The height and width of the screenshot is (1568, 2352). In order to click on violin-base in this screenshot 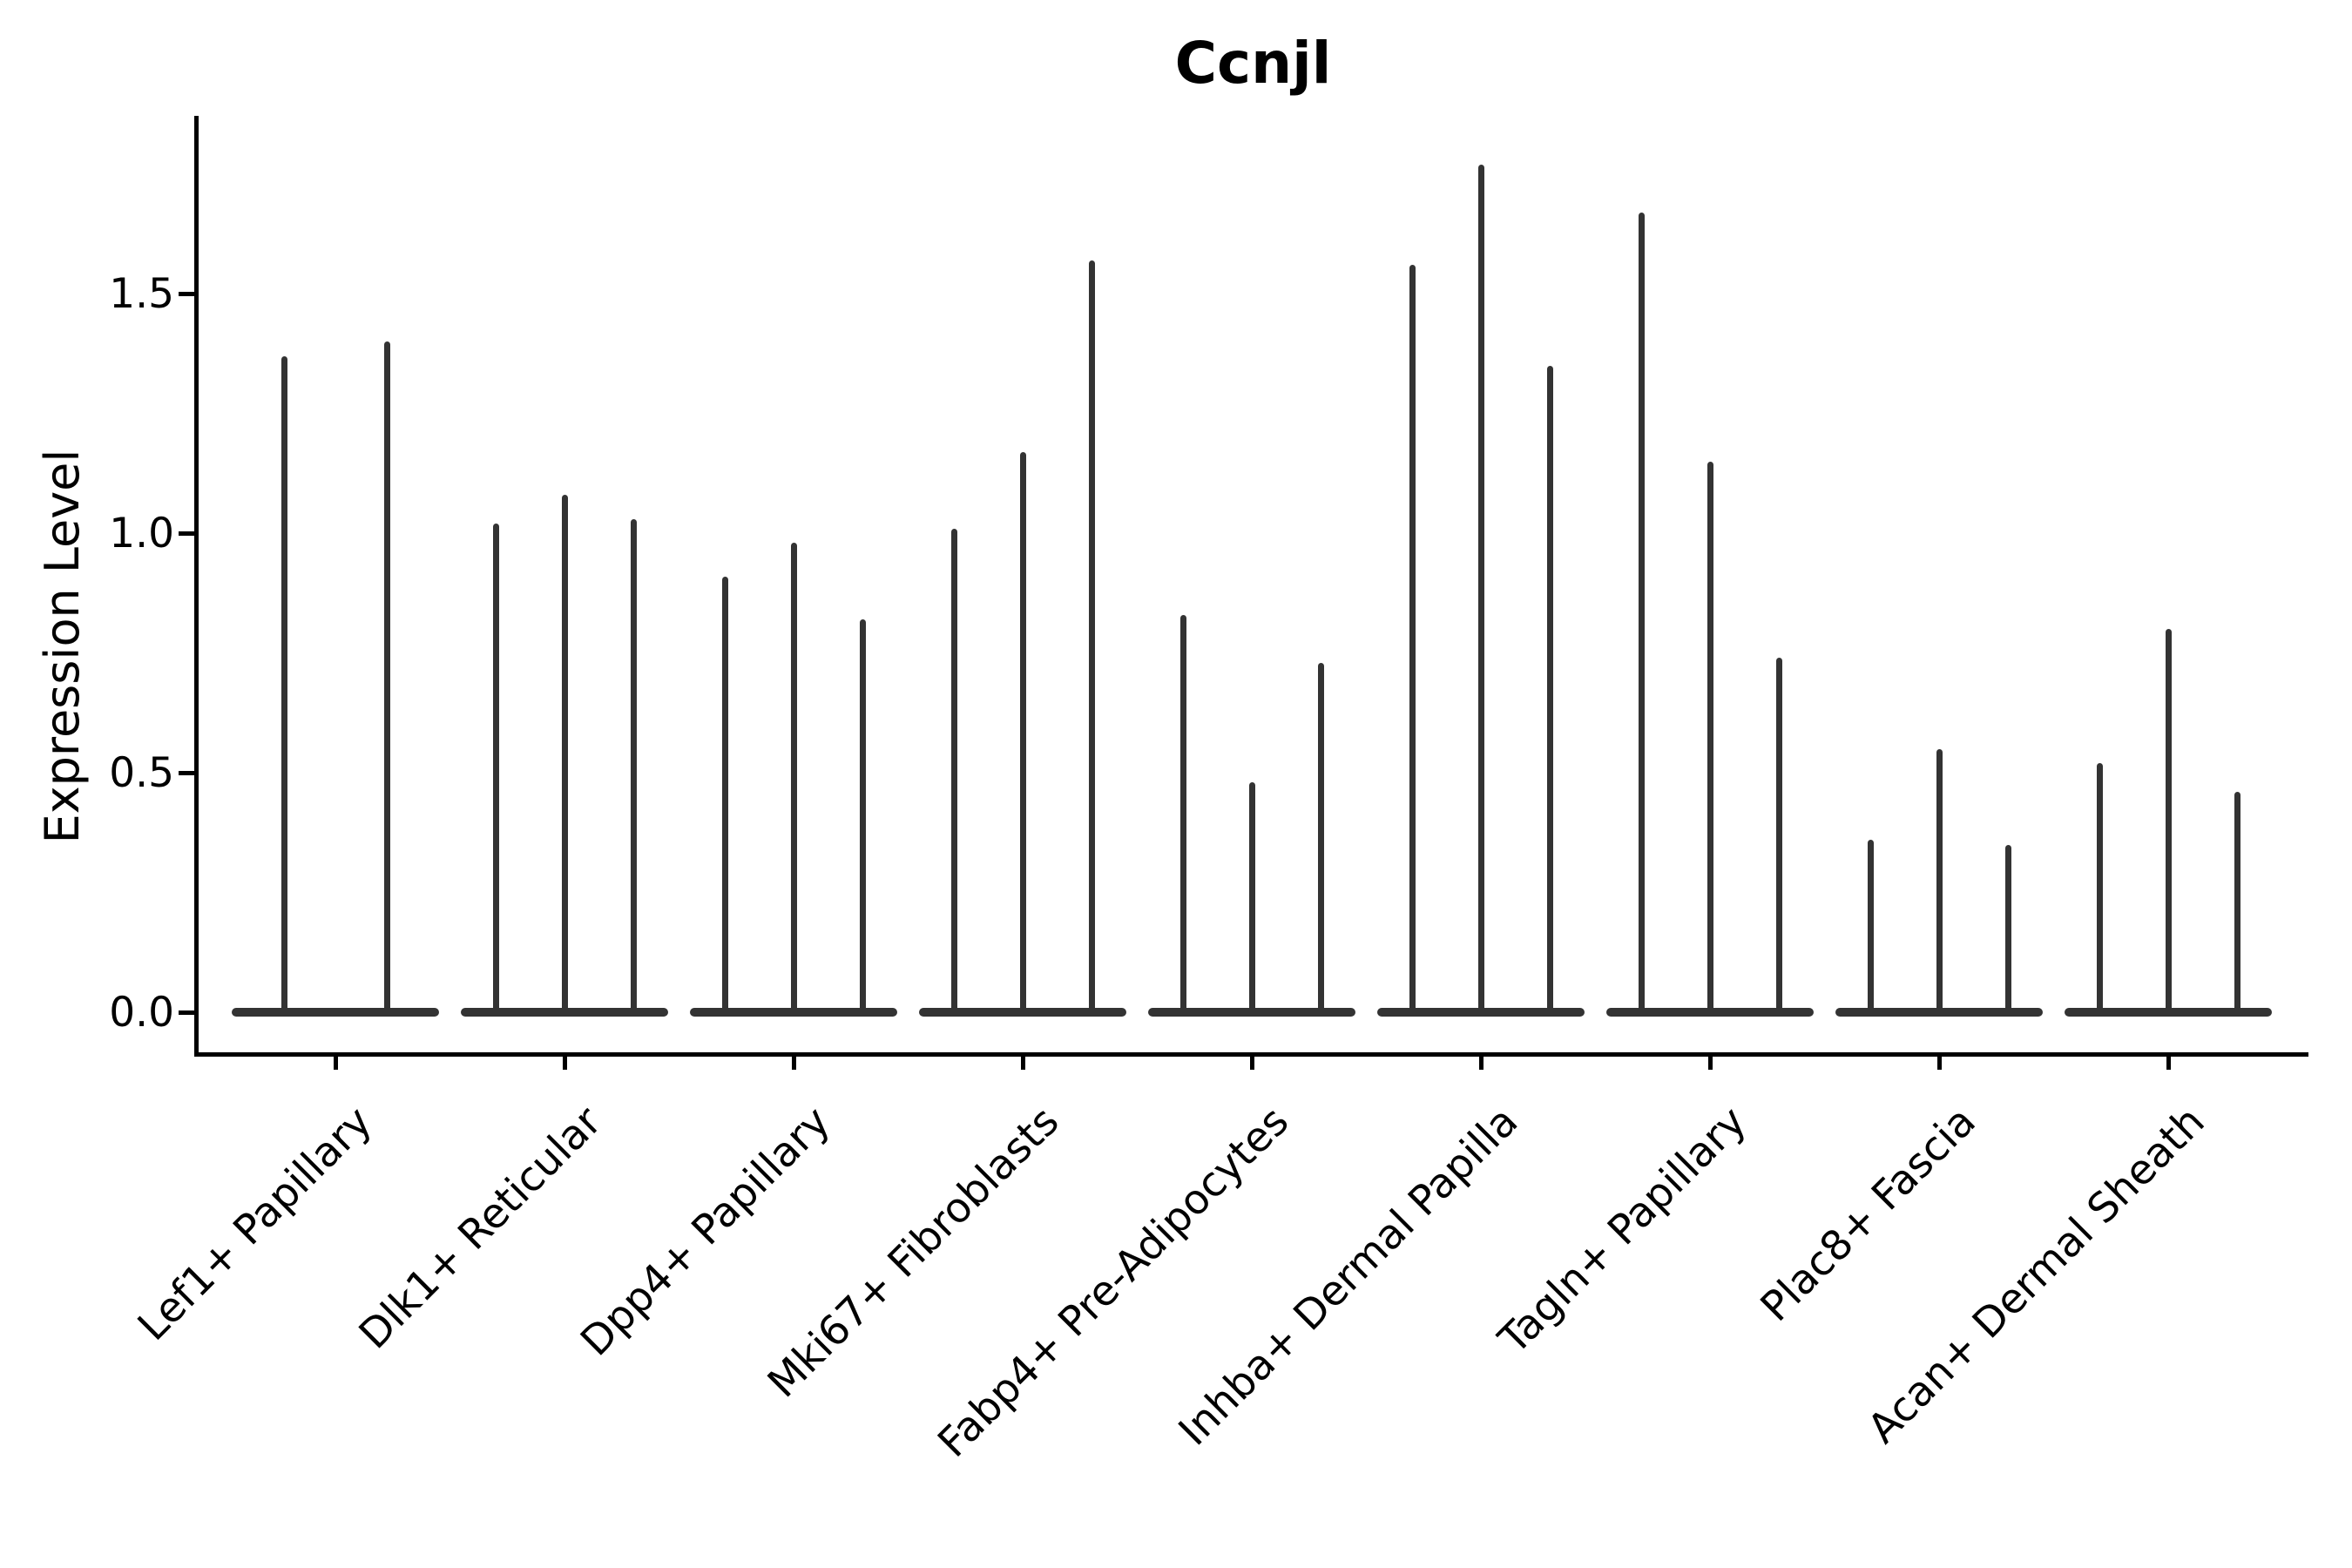, I will do `click(335, 1013)`.